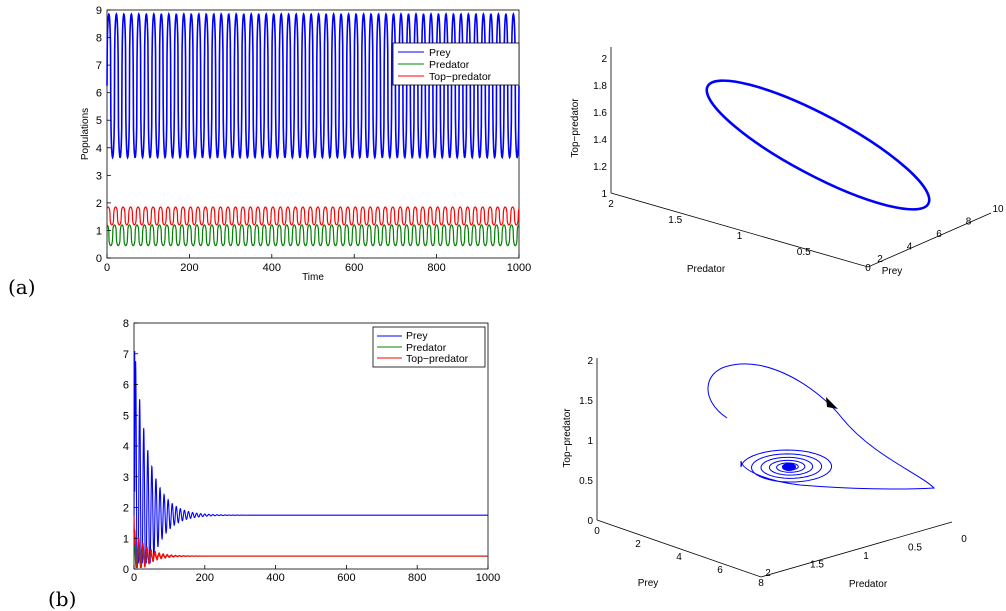 Image resolution: width=1006 pixels, height=611 pixels. What do you see at coordinates (575, 128) in the screenshot?
I see `a2-zlabel: Top−predator` at bounding box center [575, 128].